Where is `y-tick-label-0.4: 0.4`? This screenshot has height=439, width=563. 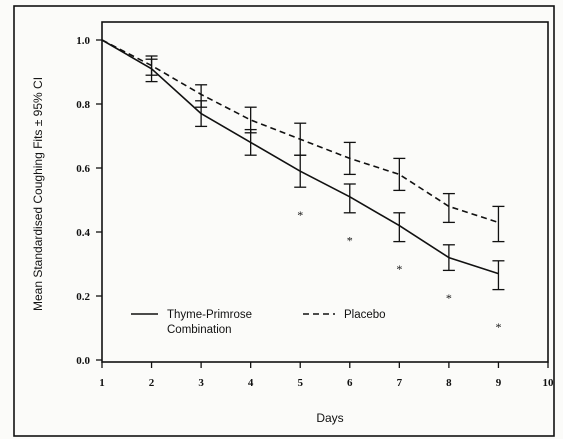 y-tick-label-0.4: 0.4 is located at coordinates (83, 233).